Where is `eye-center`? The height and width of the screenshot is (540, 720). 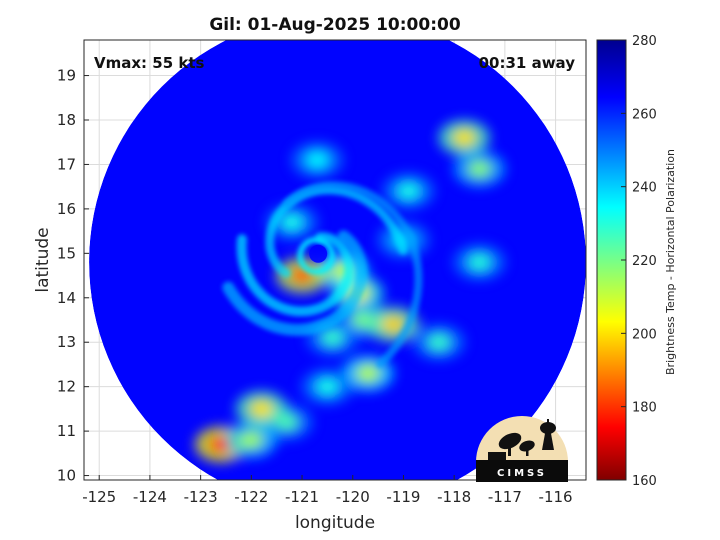 eye-center is located at coordinates (318, 253).